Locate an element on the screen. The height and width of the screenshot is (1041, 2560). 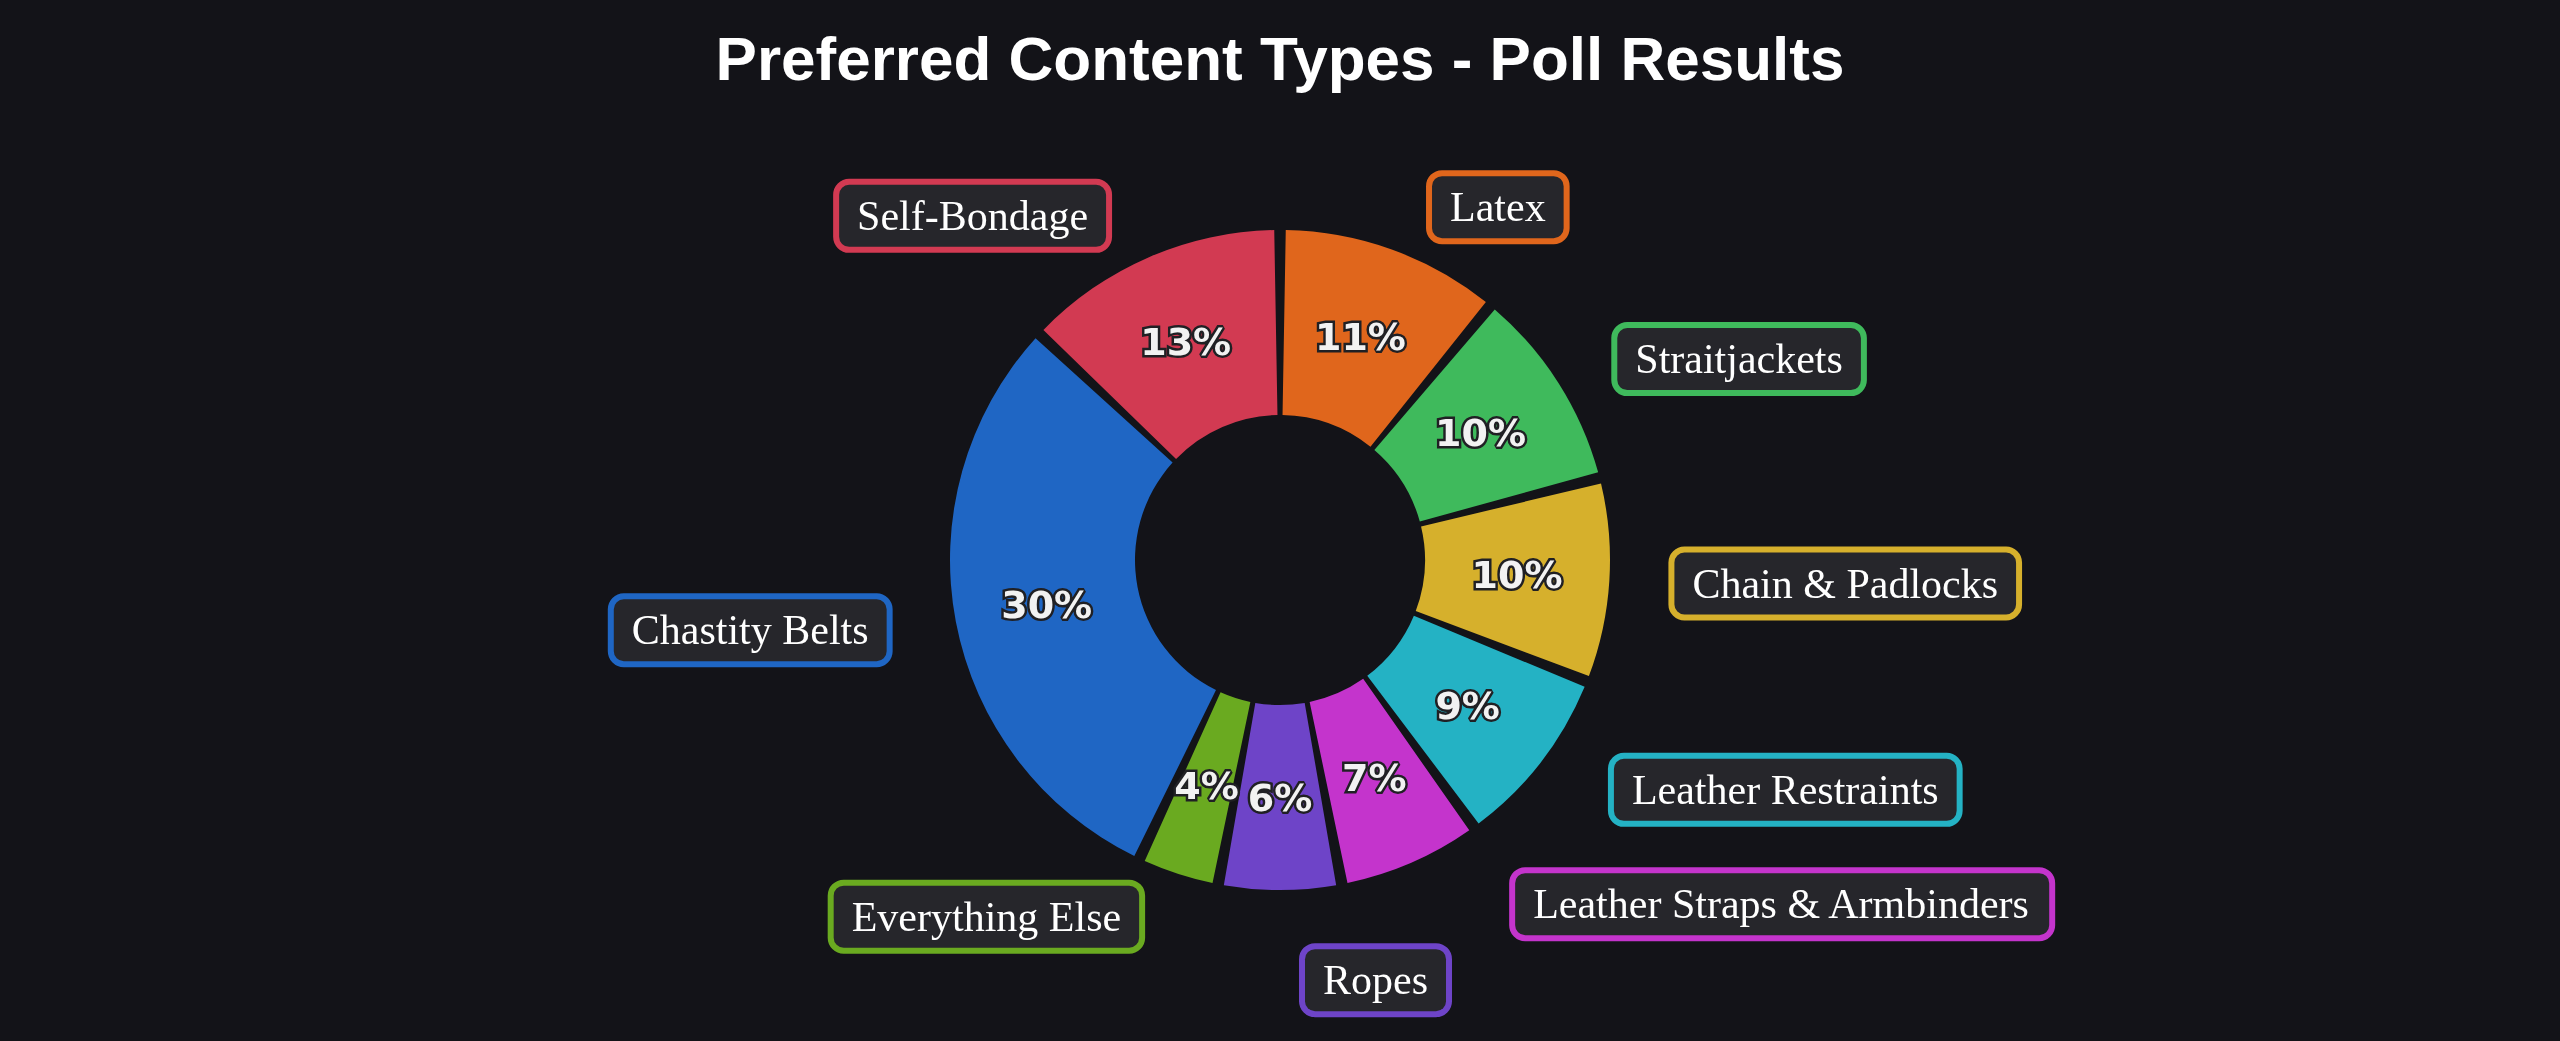
data-label: 6% is located at coordinates (1280, 797).